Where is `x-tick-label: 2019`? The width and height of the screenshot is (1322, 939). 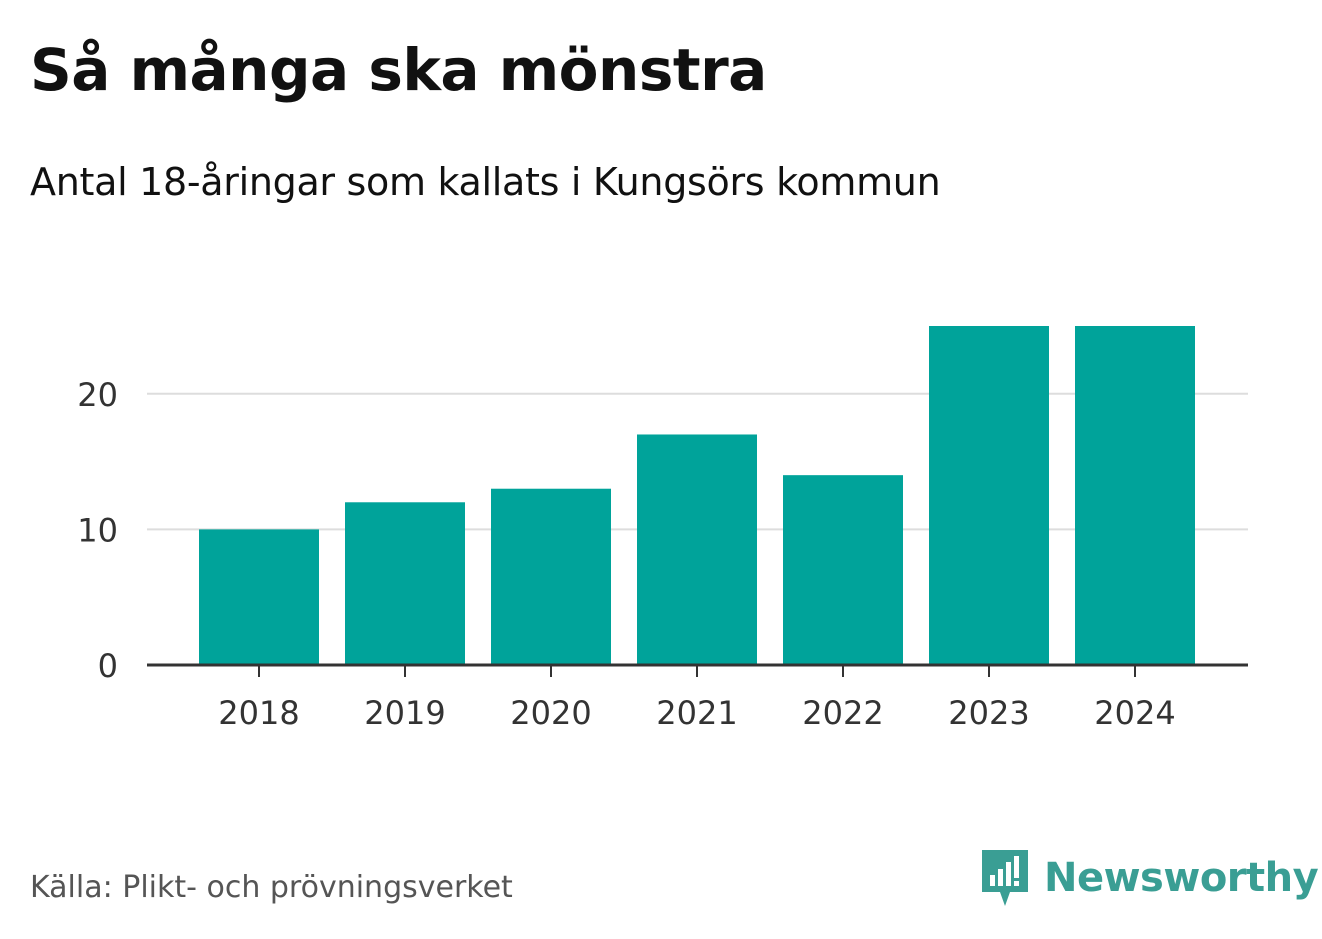 x-tick-label: 2019 is located at coordinates (404, 713).